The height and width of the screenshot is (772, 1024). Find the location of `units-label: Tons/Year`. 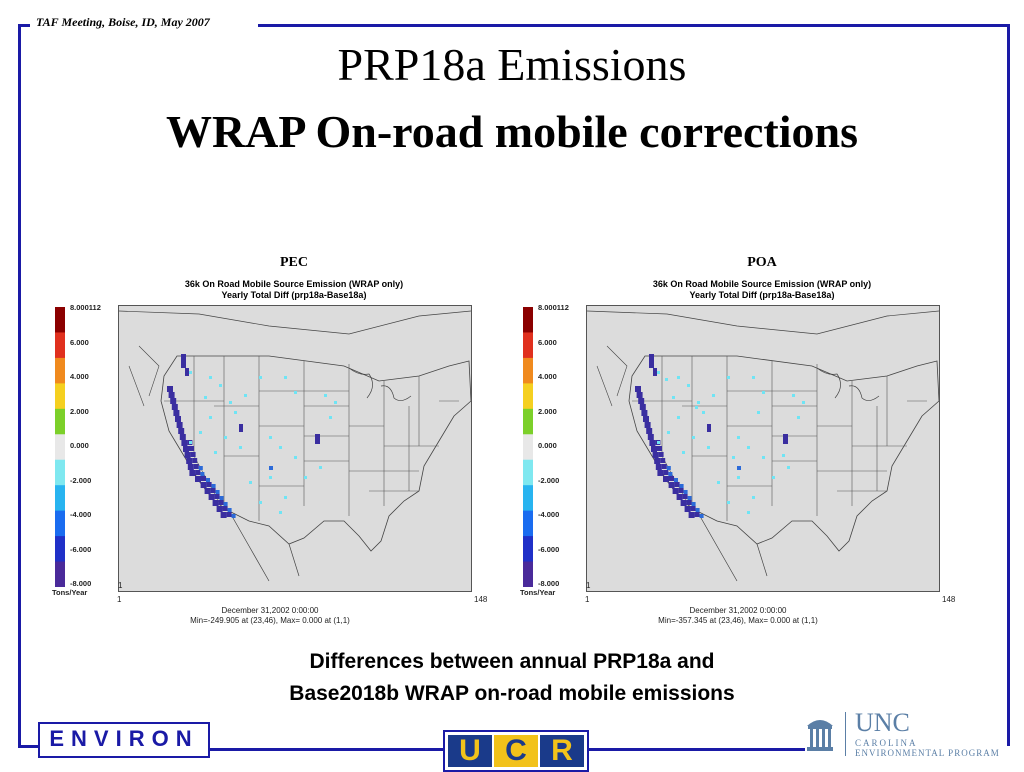

units-label: Tons/Year is located at coordinates (70, 592).